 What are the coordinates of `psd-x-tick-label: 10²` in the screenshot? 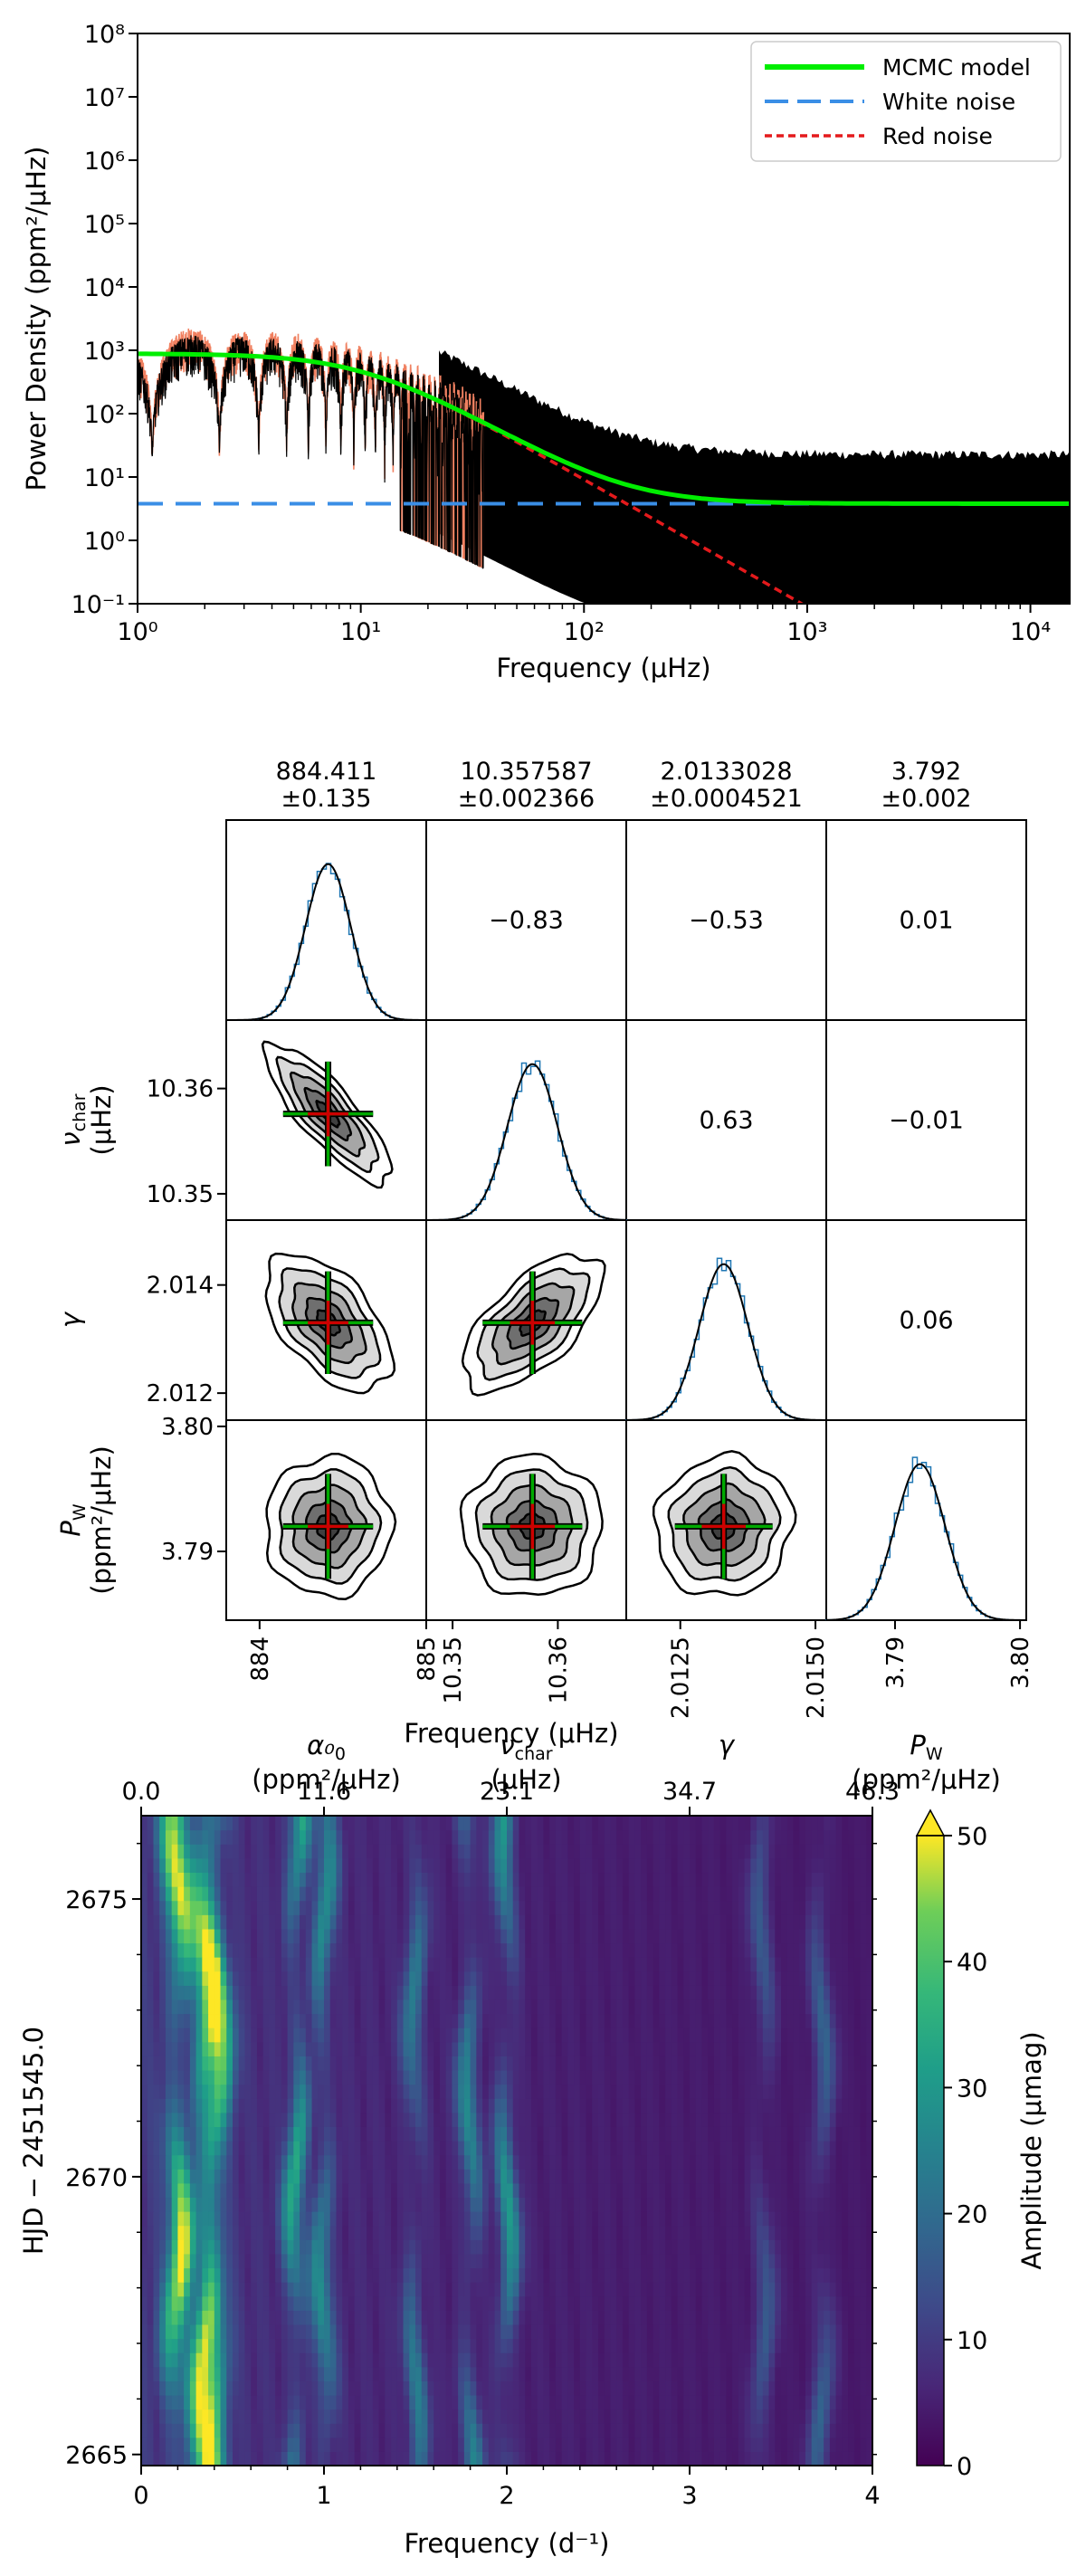 It's located at (585, 632).